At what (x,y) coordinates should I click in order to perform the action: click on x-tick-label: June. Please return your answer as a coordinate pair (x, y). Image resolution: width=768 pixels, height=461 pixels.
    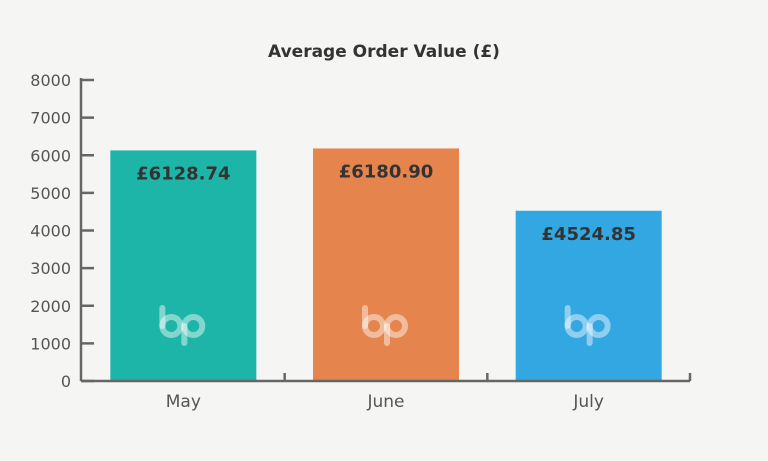
    Looking at the image, I should click on (385, 402).